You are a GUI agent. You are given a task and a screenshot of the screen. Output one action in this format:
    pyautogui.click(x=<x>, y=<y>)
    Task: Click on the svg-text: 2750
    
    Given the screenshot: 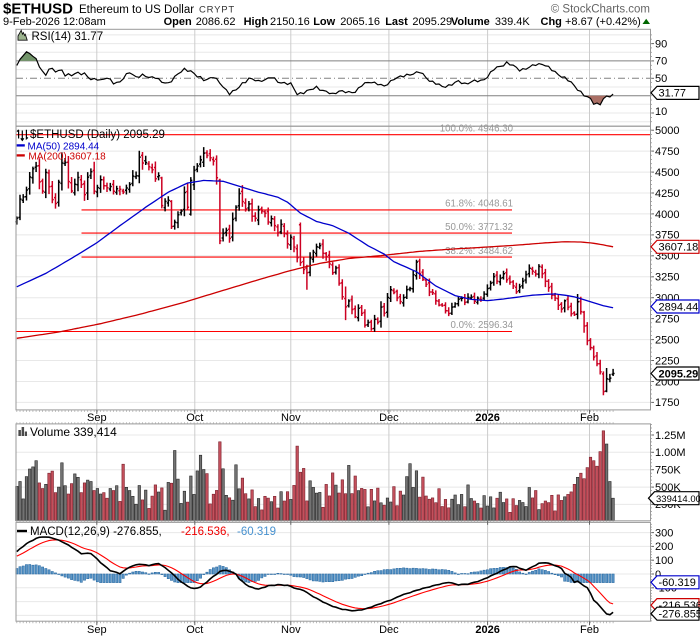 What is the action you would take?
    pyautogui.click(x=667, y=319)
    